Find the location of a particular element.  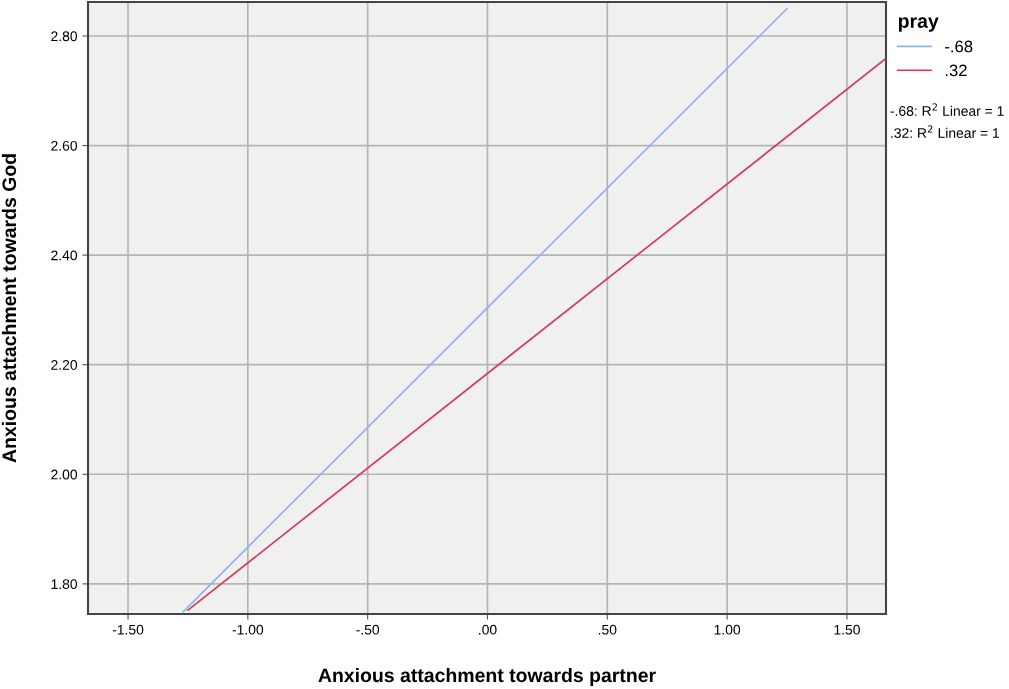

x-tick-label: 1.00 is located at coordinates (727, 629).